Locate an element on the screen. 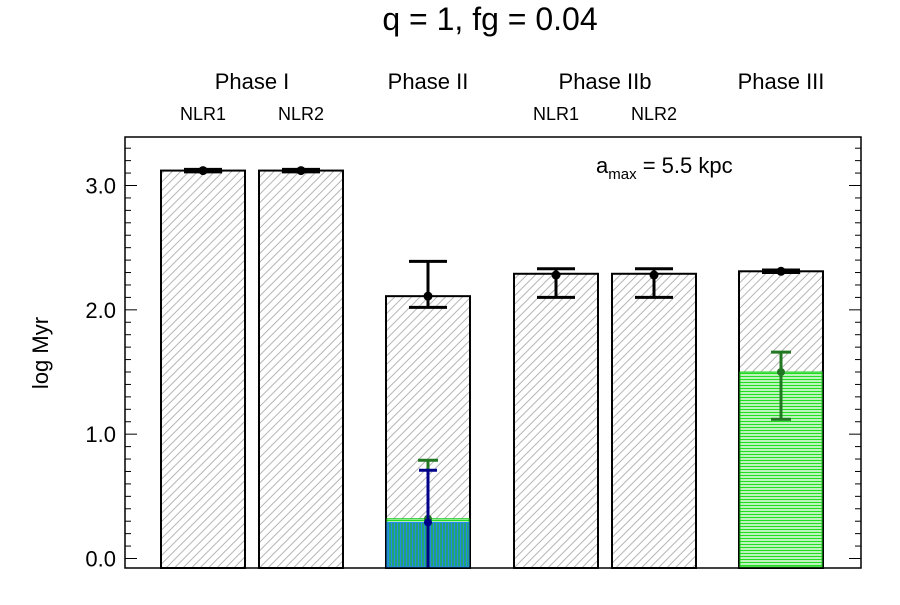 The width and height of the screenshot is (900, 605). y-tick-label: 1.0 is located at coordinates (100, 434).